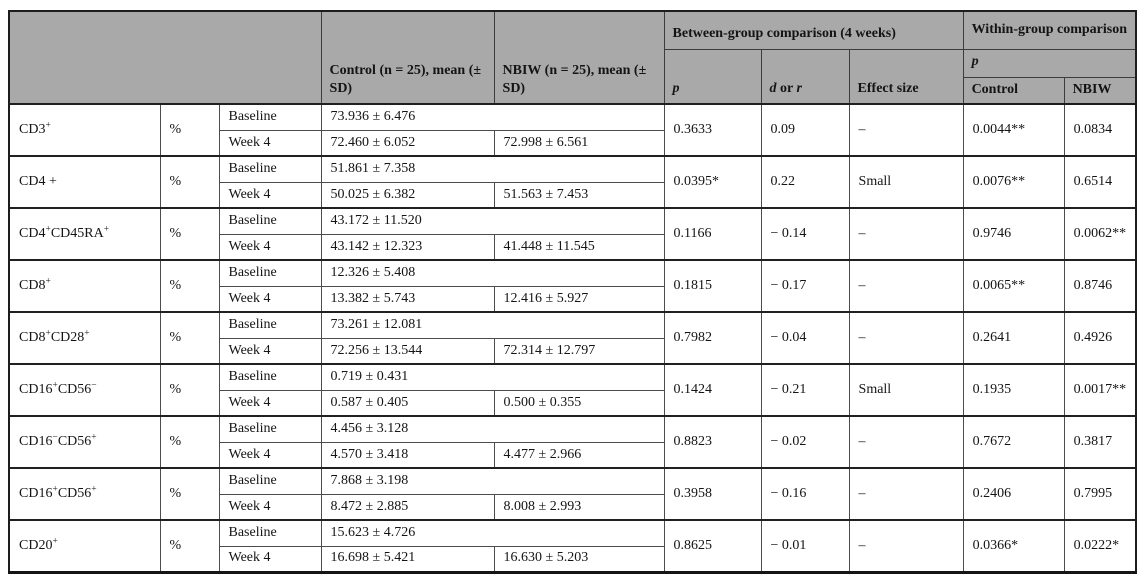 This screenshot has width=1143, height=575. What do you see at coordinates (712, 234) in the screenshot?
I see `between-p-cell: 0.1166` at bounding box center [712, 234].